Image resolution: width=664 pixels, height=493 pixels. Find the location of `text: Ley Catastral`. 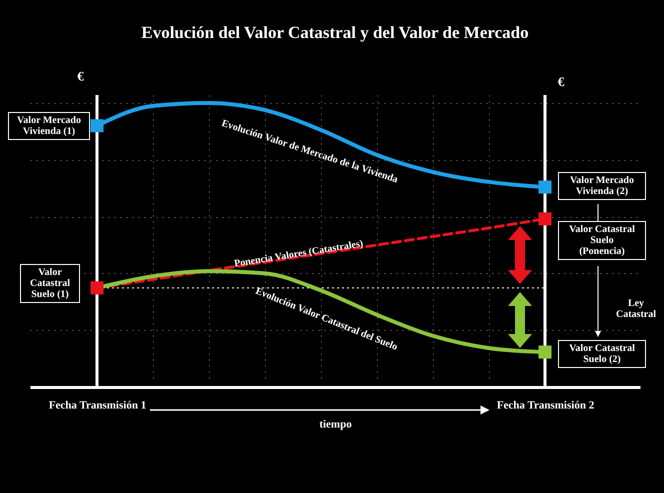

text: Ley Catastral is located at coordinates (636, 309).